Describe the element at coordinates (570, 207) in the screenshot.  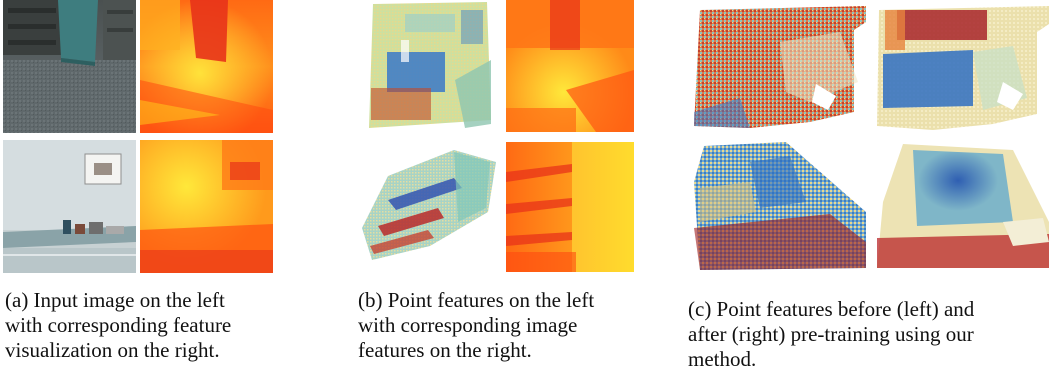
I see `panel-b-image-features-bottom` at that location.